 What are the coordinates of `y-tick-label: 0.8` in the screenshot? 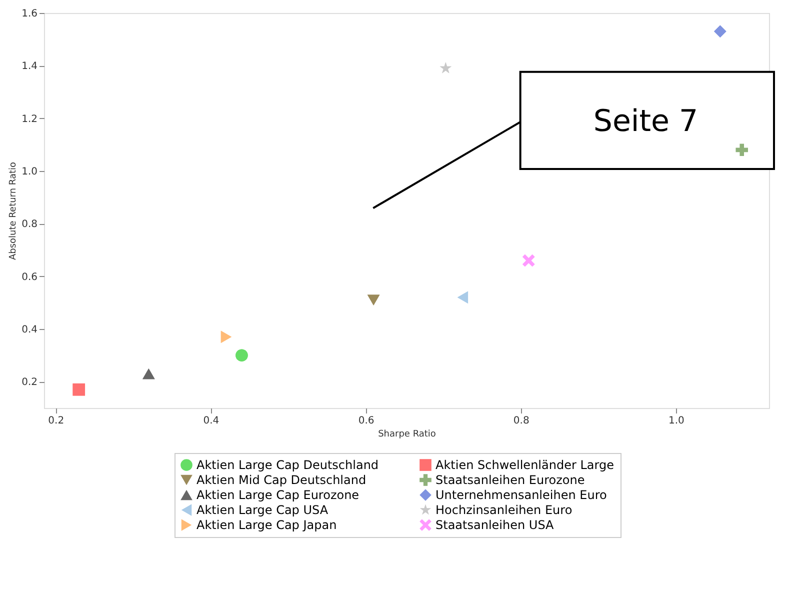 It's located at (30, 224).